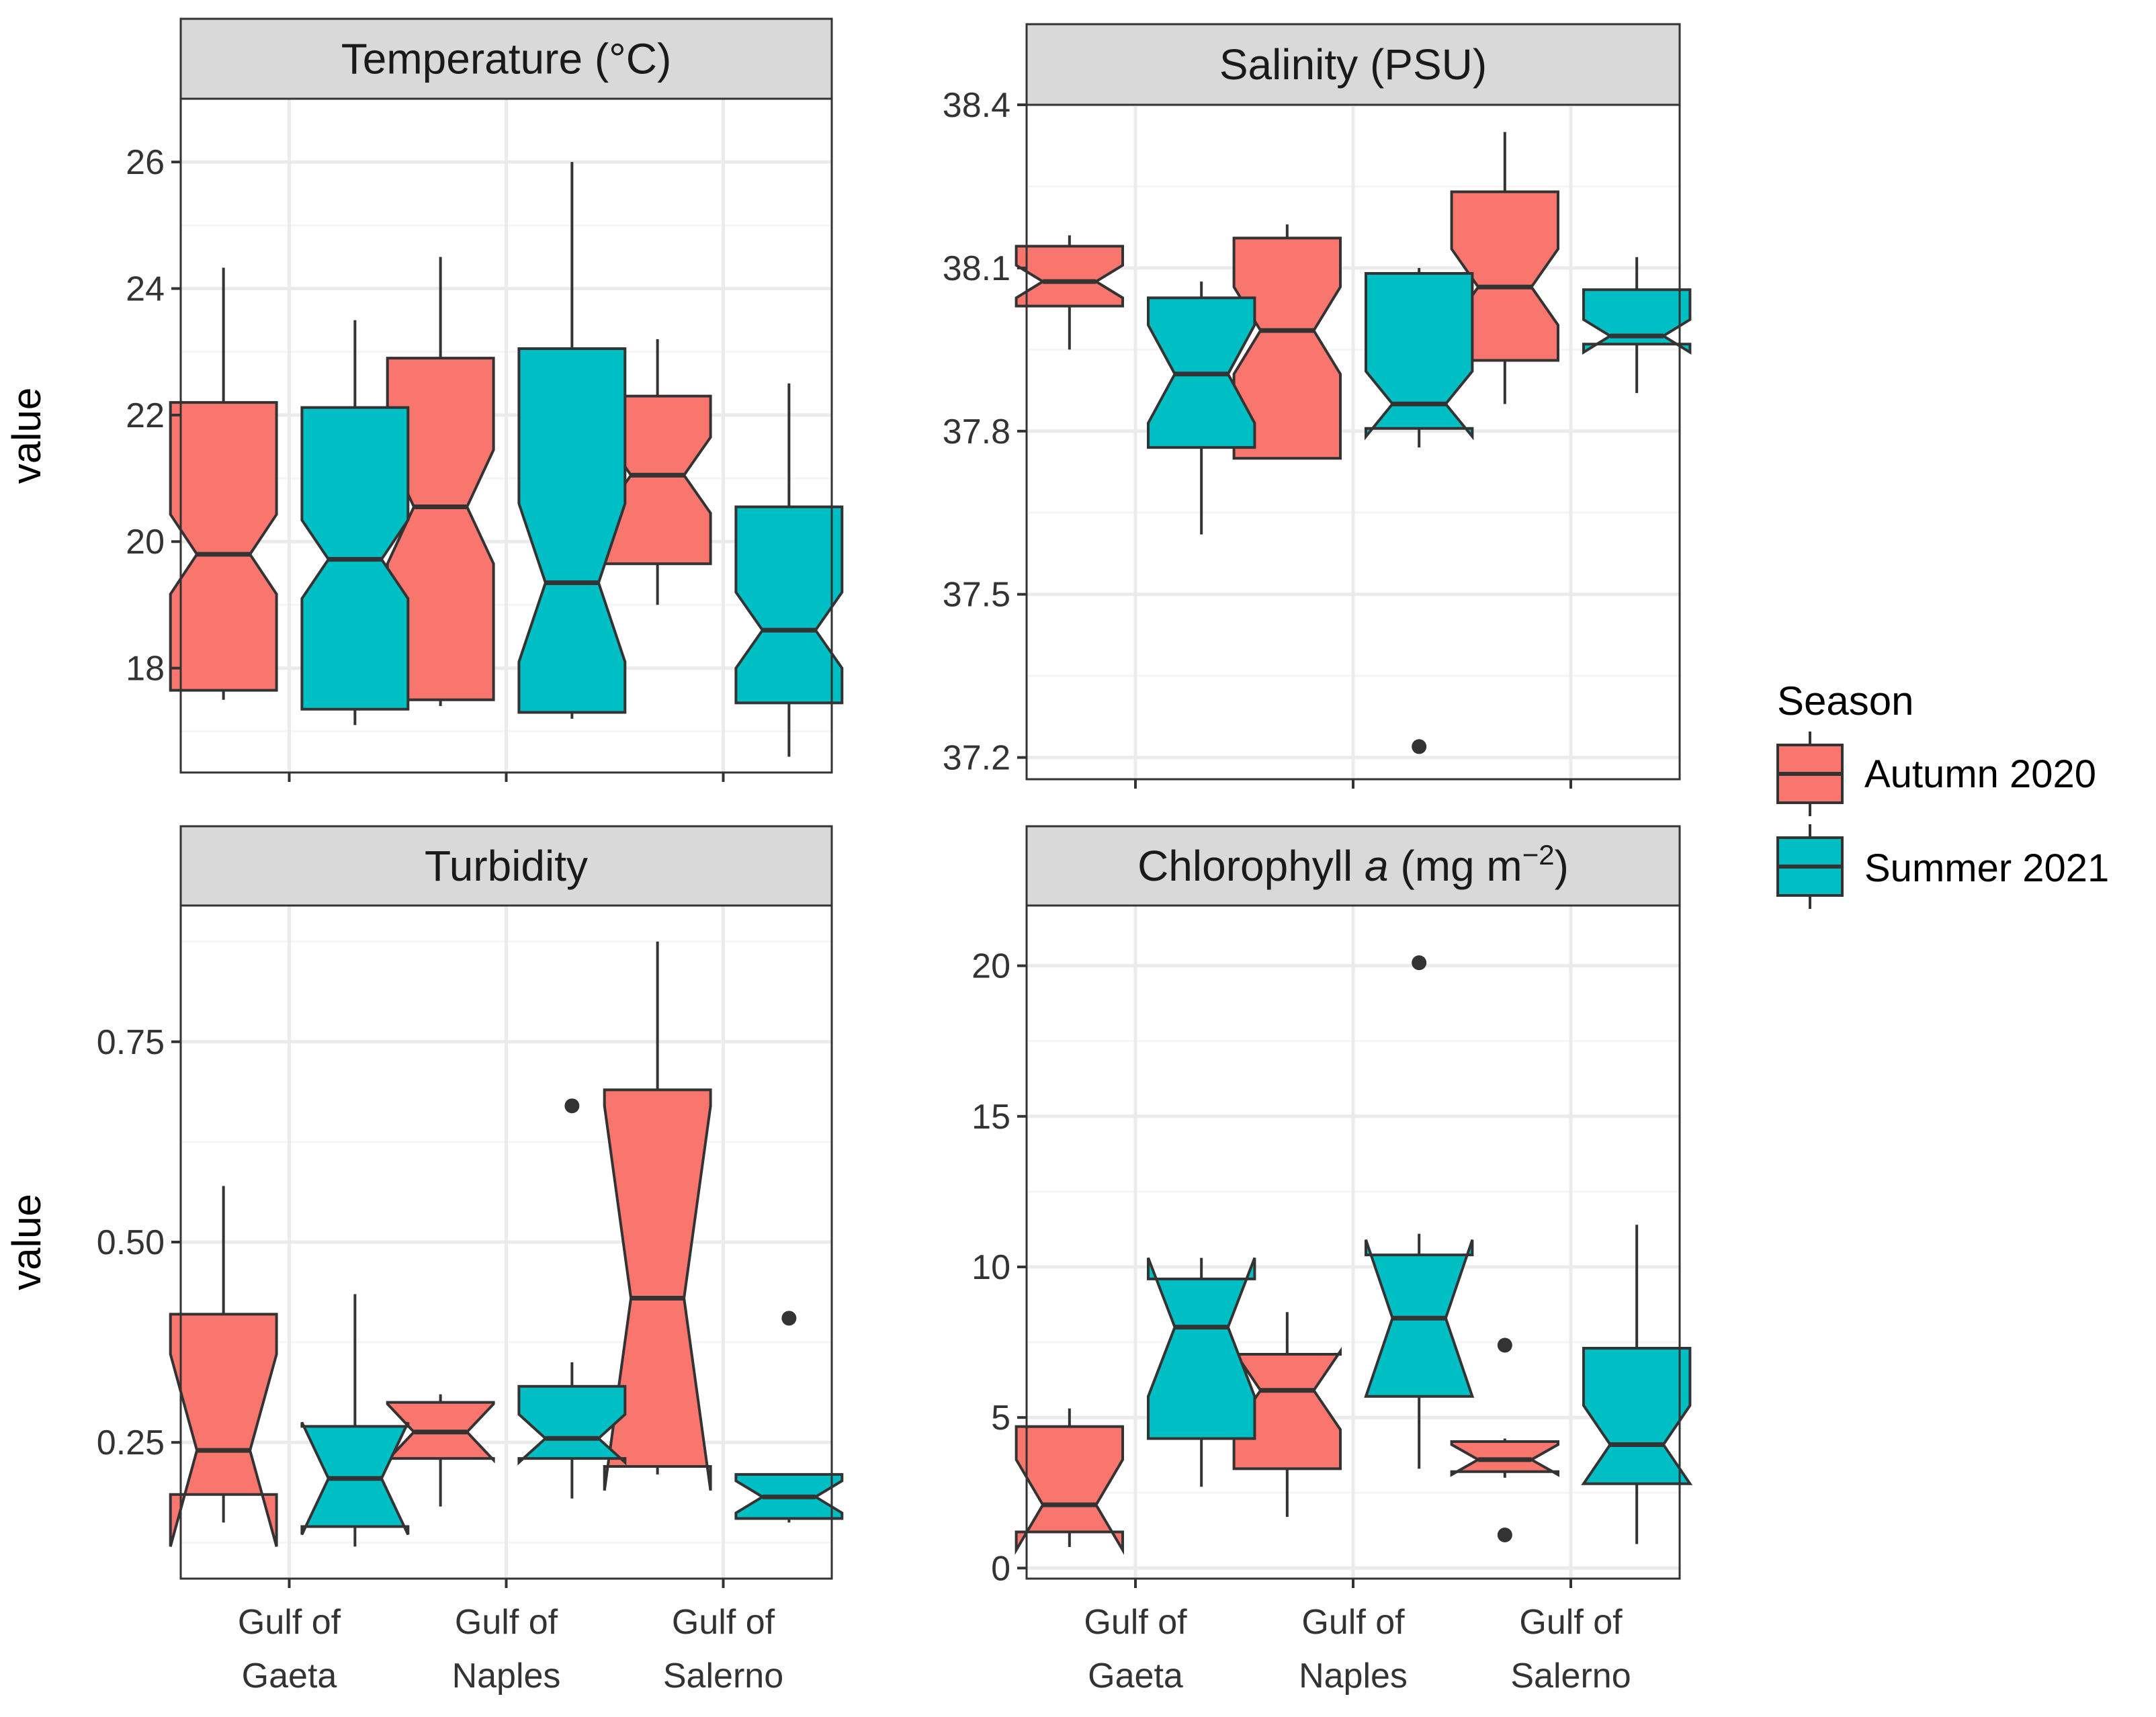 The image size is (2156, 1717). What do you see at coordinates (1845, 700) in the screenshot?
I see `legend-title: Season` at bounding box center [1845, 700].